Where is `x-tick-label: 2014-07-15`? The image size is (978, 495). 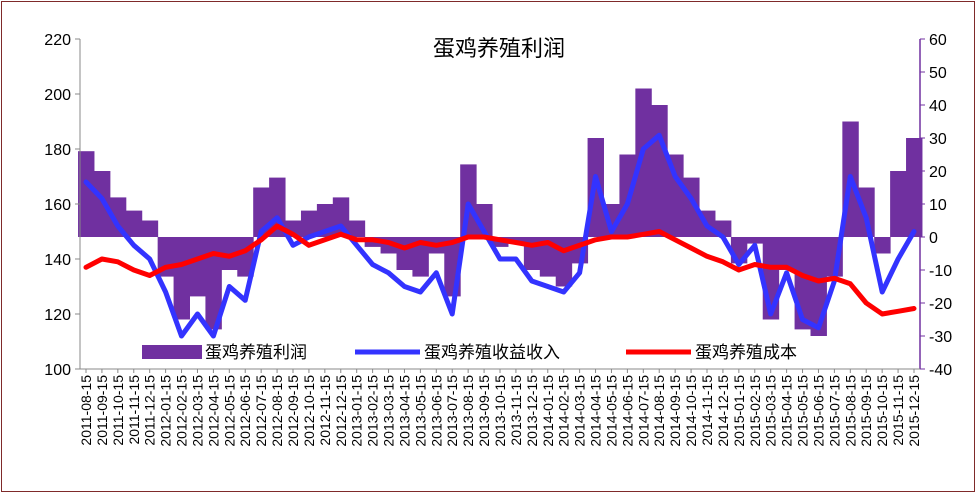 x-tick-label: 2014-07-15 is located at coordinates (643, 411).